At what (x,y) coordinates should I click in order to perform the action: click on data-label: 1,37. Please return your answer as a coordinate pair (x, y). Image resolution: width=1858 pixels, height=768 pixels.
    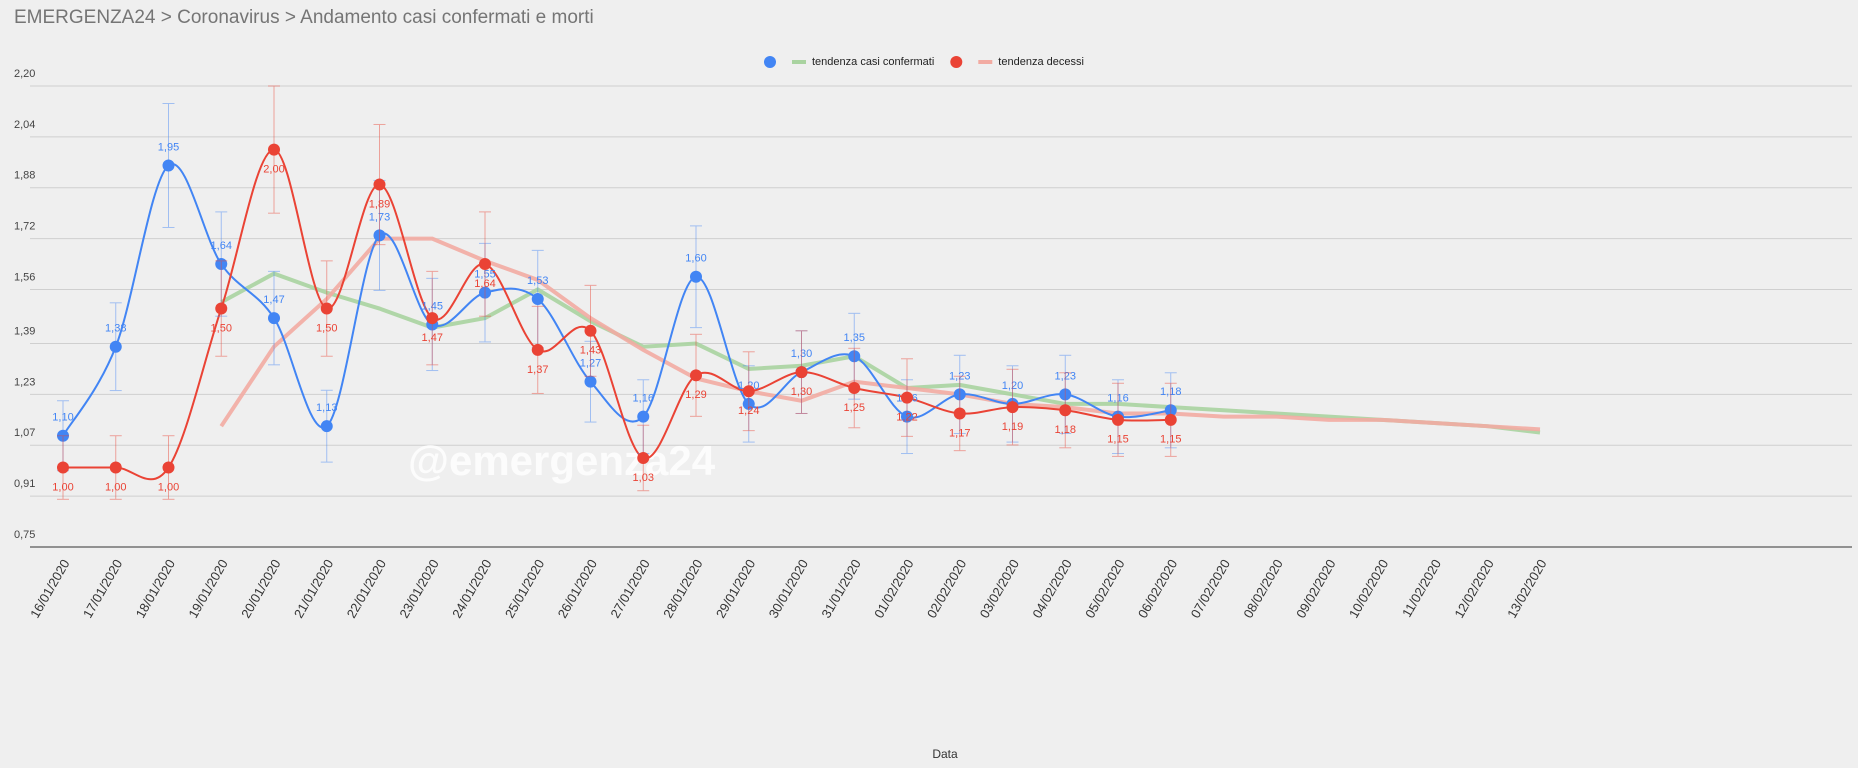
    Looking at the image, I should click on (537, 370).